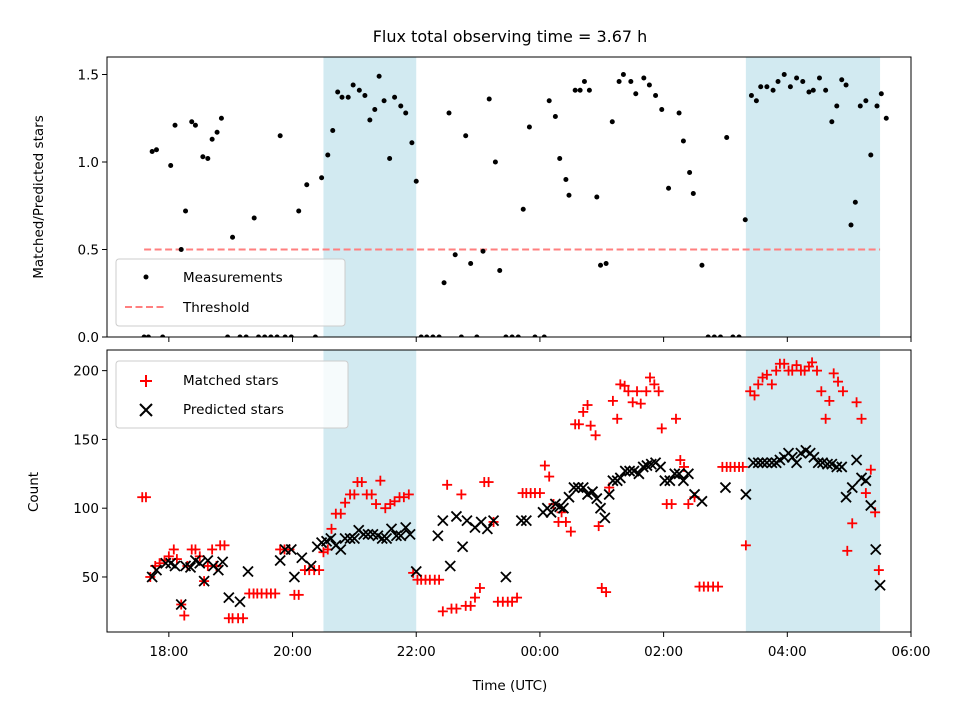 This screenshot has width=960, height=720. Describe the element at coordinates (231, 381) in the screenshot. I see `legend-label-matched: Matched stars` at that location.